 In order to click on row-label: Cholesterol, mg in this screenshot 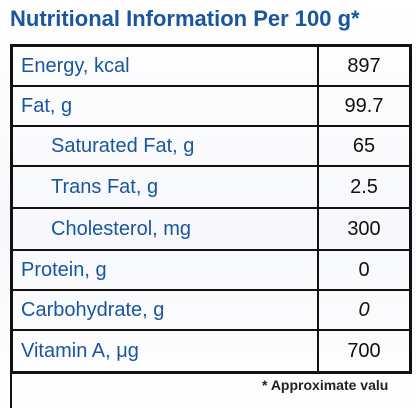, I will do `click(121, 228)`.